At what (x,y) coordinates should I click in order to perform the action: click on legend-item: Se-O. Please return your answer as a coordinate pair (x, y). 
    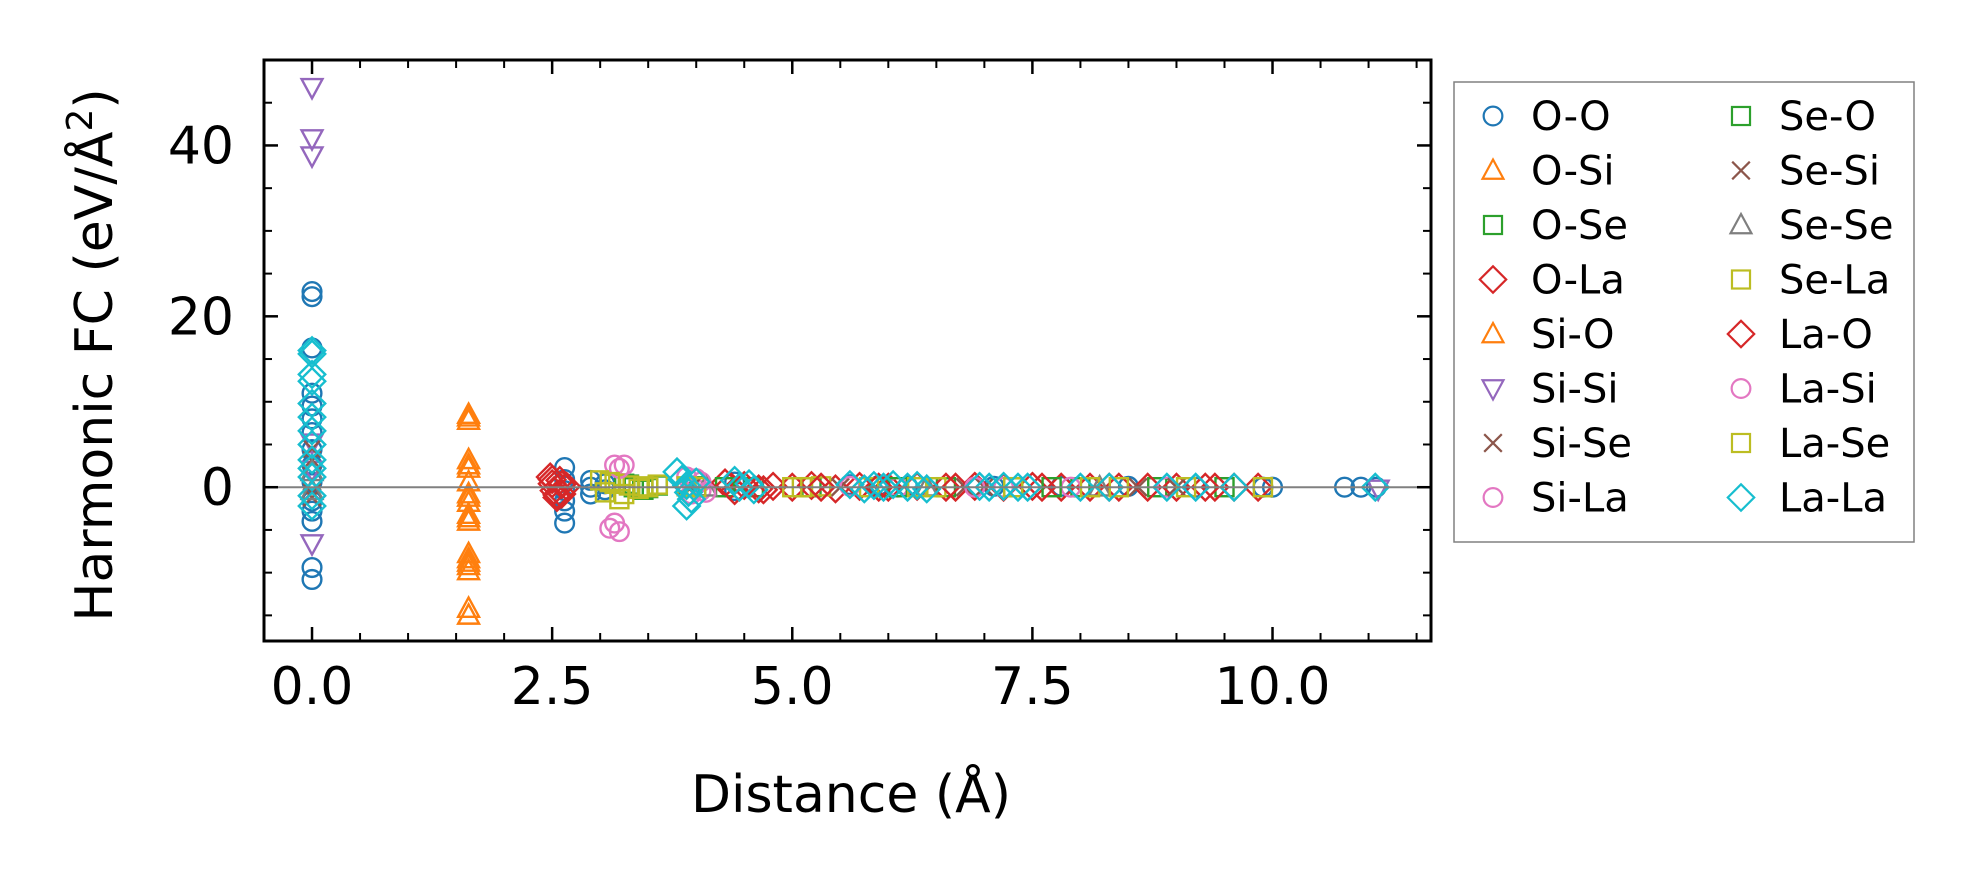
    Looking at the image, I should click on (1803, 117).